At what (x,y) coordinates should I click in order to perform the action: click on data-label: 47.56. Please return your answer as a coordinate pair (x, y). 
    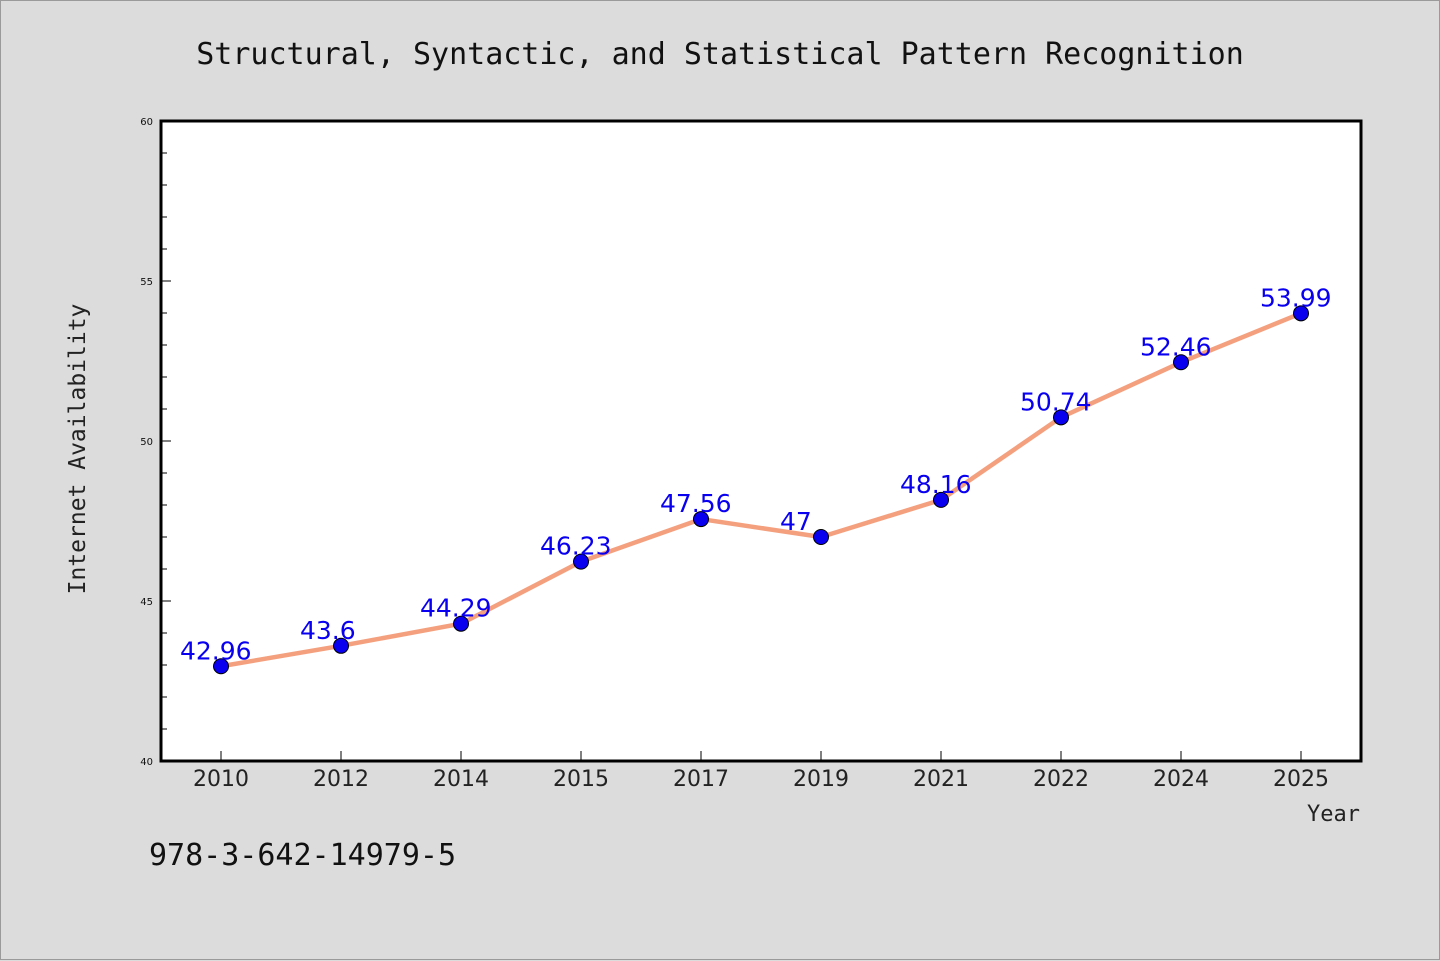
    Looking at the image, I should click on (696, 503).